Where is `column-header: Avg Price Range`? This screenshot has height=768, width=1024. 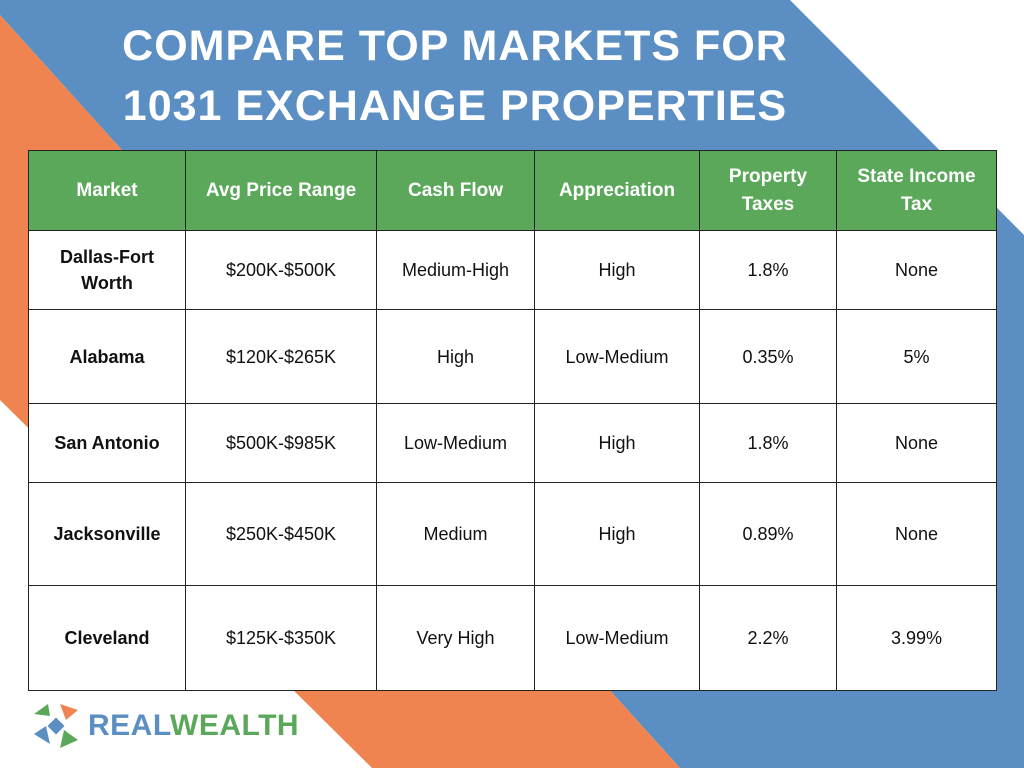 column-header: Avg Price Range is located at coordinates (281, 190).